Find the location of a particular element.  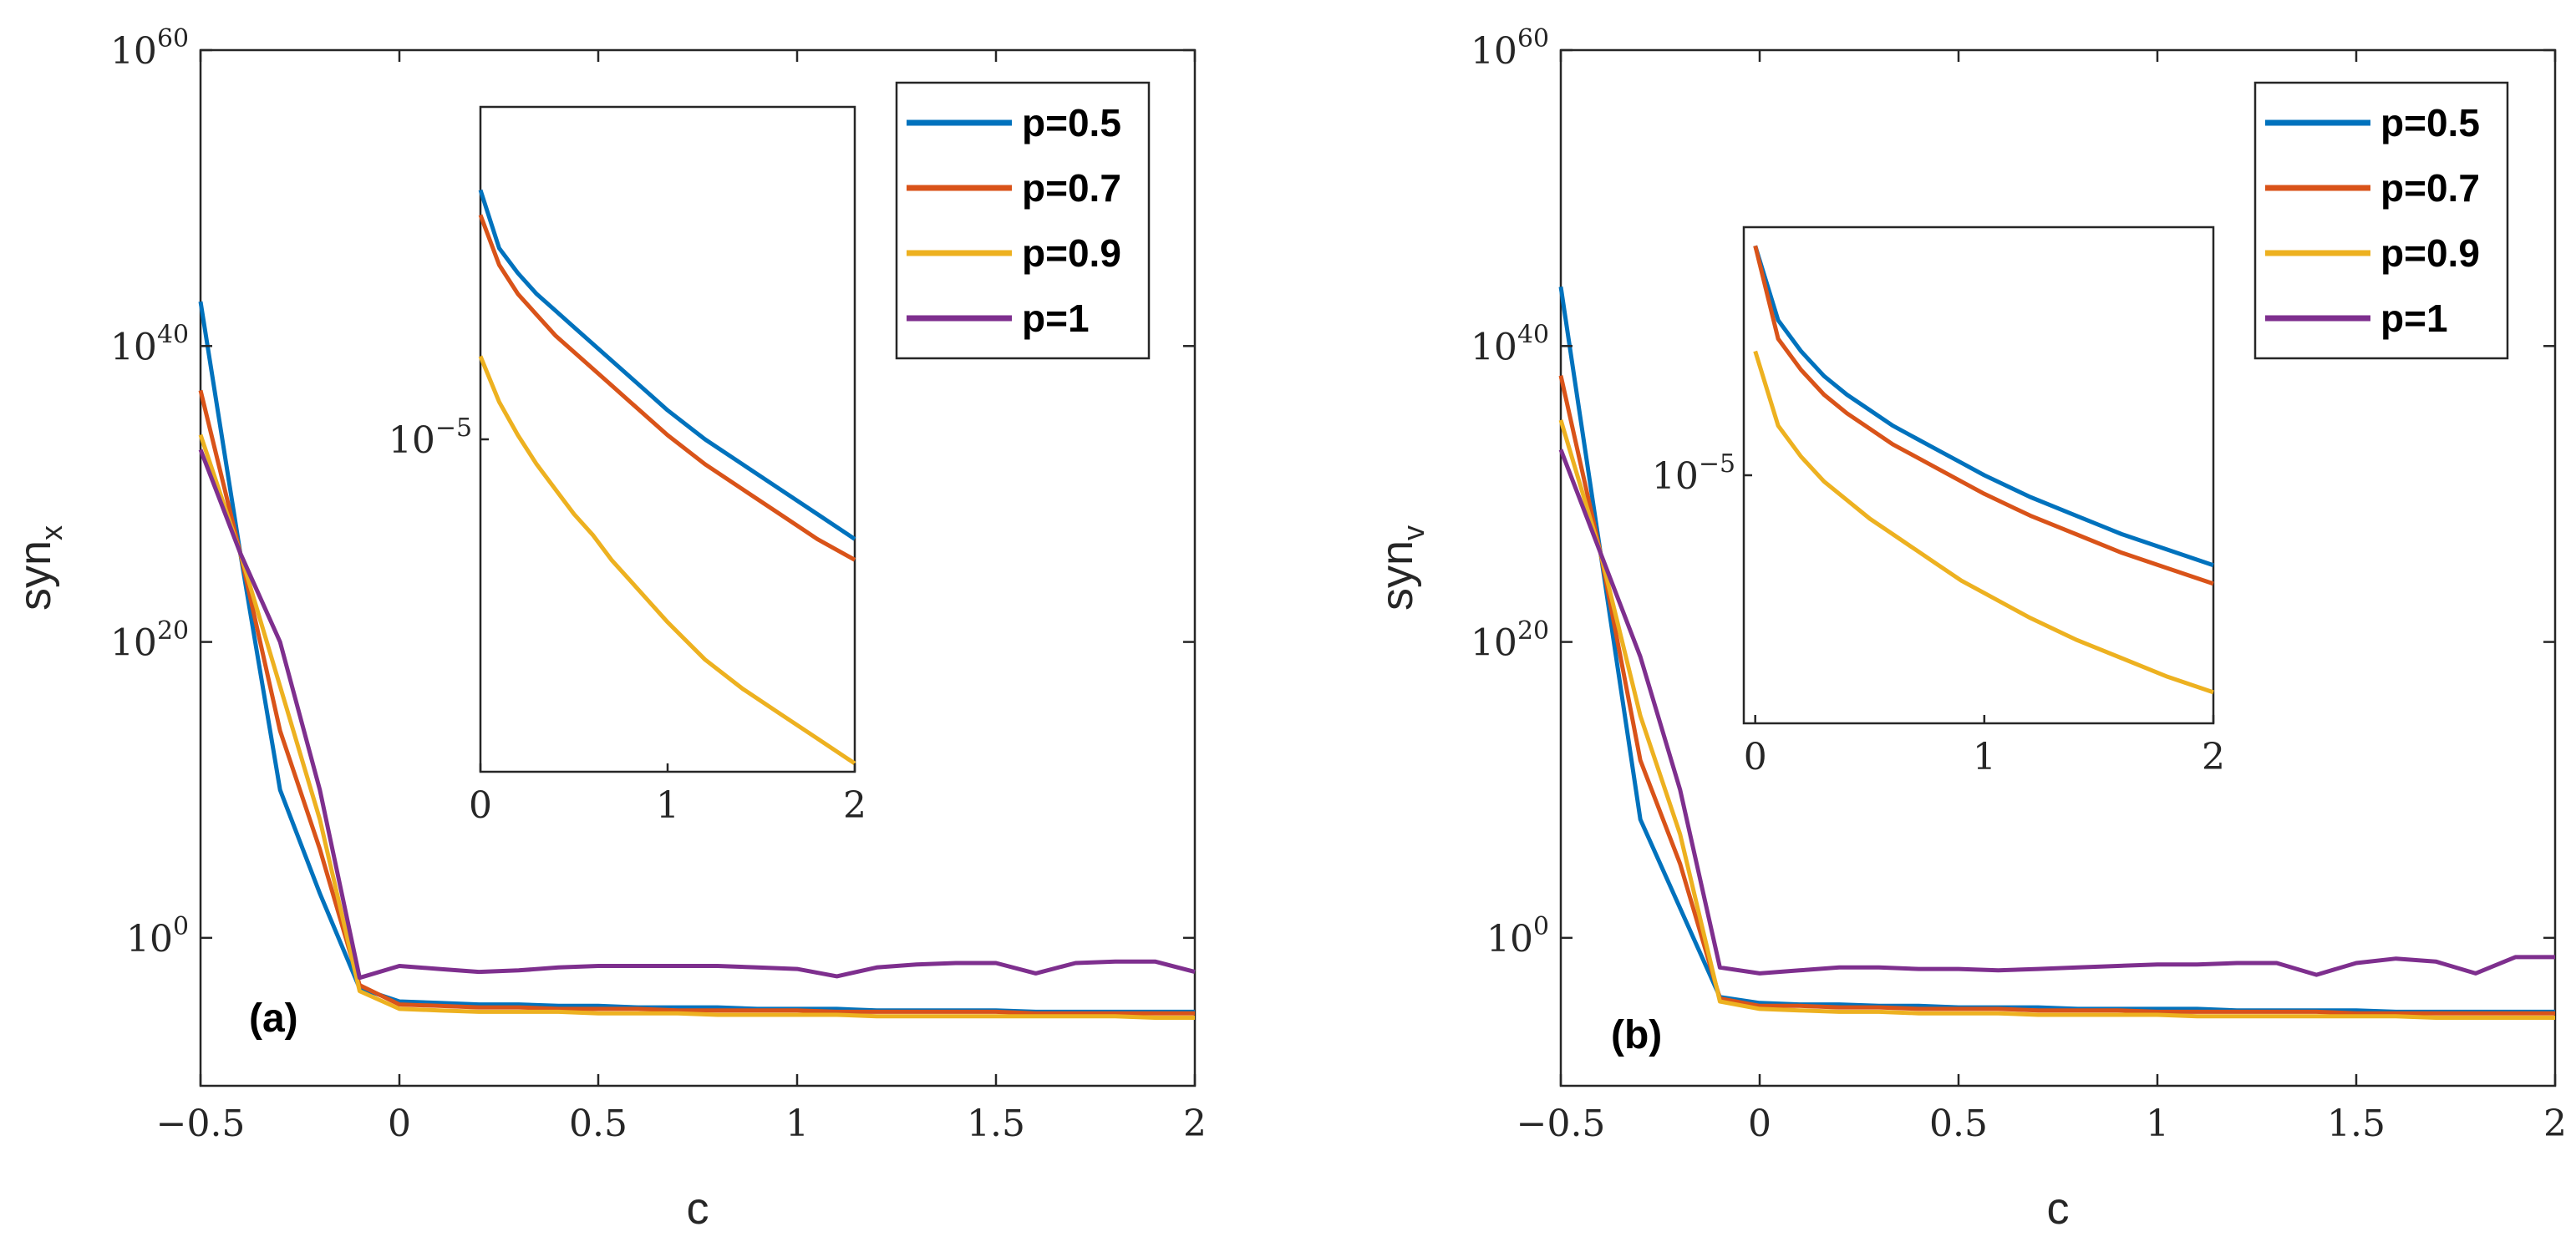

legend-box-b is located at coordinates (2381, 220).